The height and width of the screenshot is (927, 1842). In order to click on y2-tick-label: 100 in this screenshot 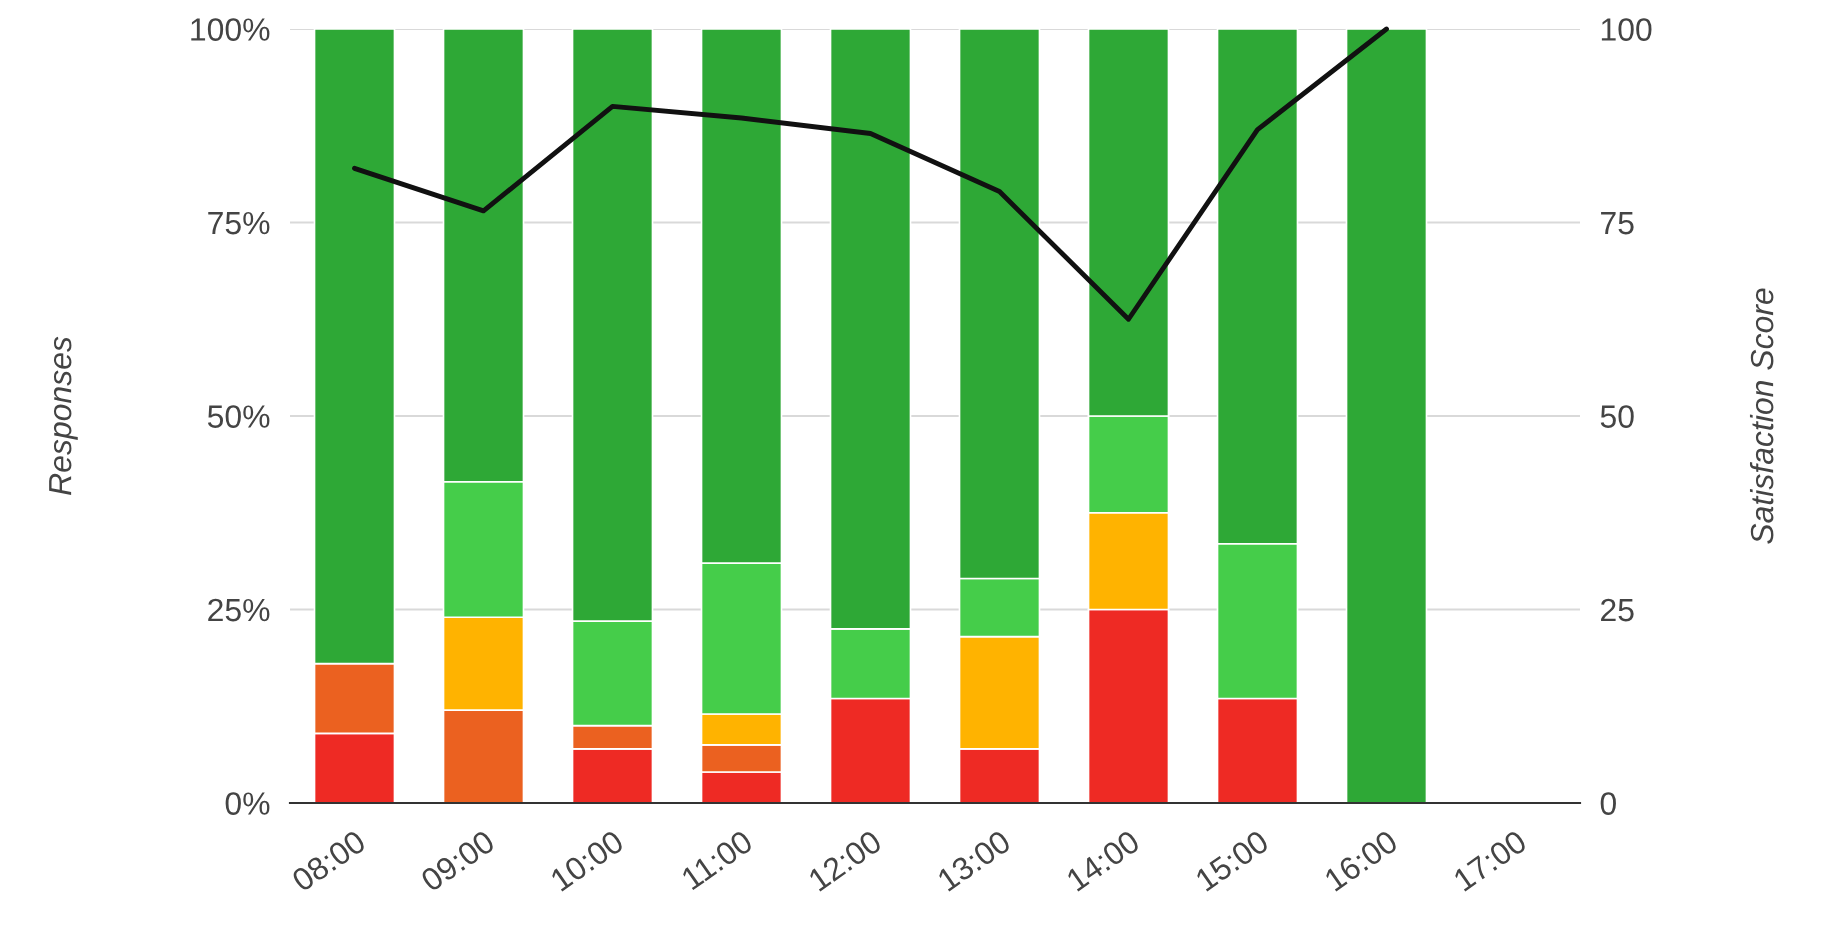, I will do `click(1626, 29)`.